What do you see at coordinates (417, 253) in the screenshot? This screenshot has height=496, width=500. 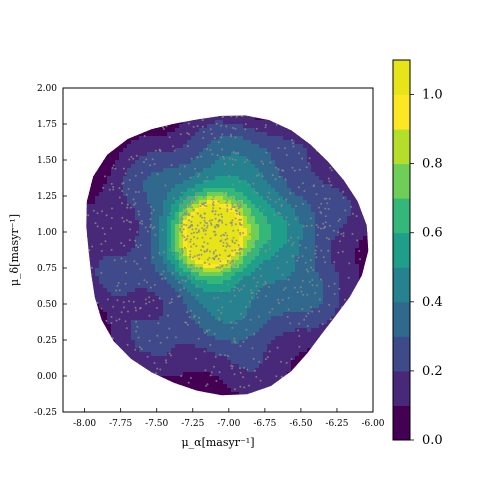 I see `colorbar: 0.0 0.2 0.4 0.6 0.8 1.0` at bounding box center [417, 253].